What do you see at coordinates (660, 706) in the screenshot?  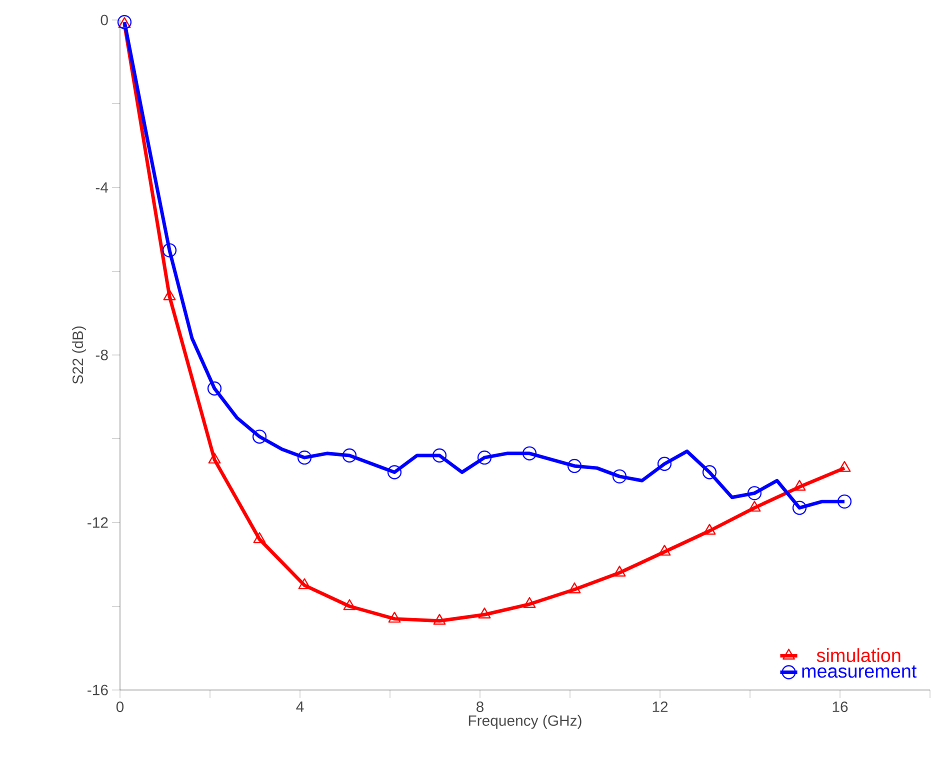 I see `x-tick-label: 12` at bounding box center [660, 706].